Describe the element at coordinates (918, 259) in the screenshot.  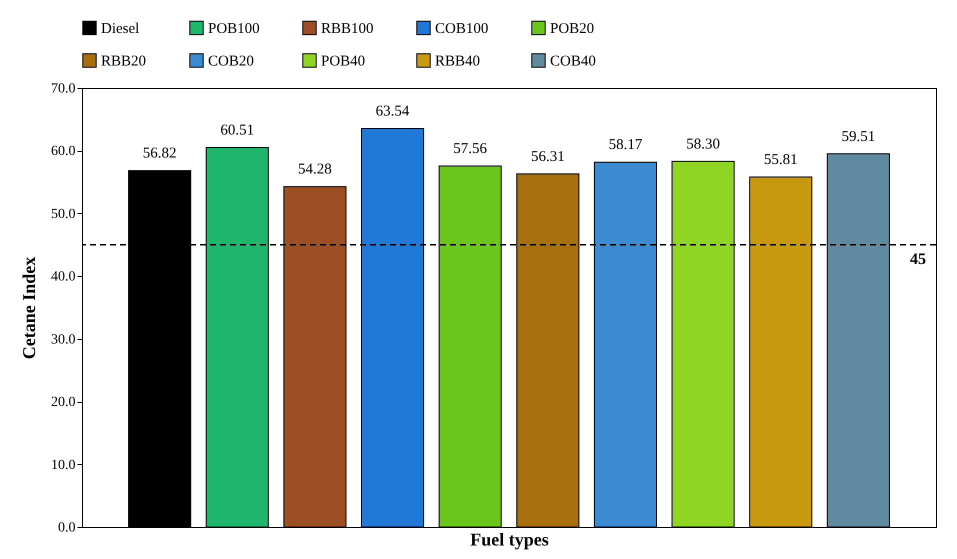
I see `ref-line-label: 45` at that location.